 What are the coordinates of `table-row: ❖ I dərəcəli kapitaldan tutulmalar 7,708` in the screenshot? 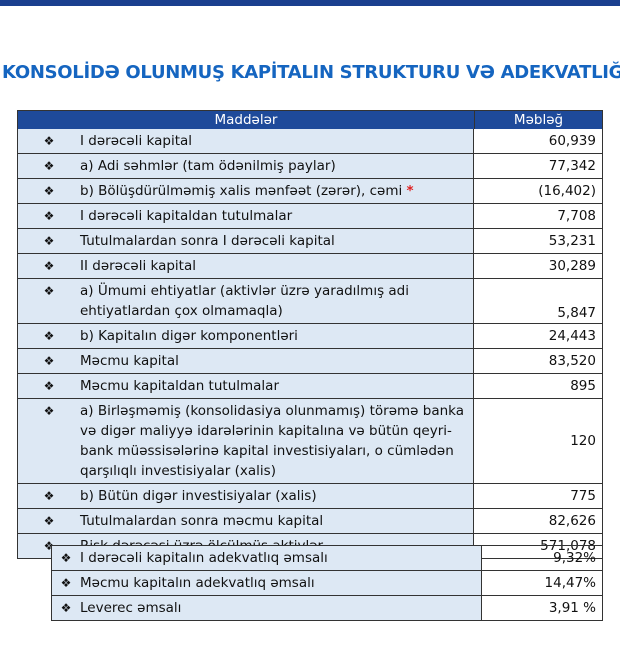 It's located at (310, 215).